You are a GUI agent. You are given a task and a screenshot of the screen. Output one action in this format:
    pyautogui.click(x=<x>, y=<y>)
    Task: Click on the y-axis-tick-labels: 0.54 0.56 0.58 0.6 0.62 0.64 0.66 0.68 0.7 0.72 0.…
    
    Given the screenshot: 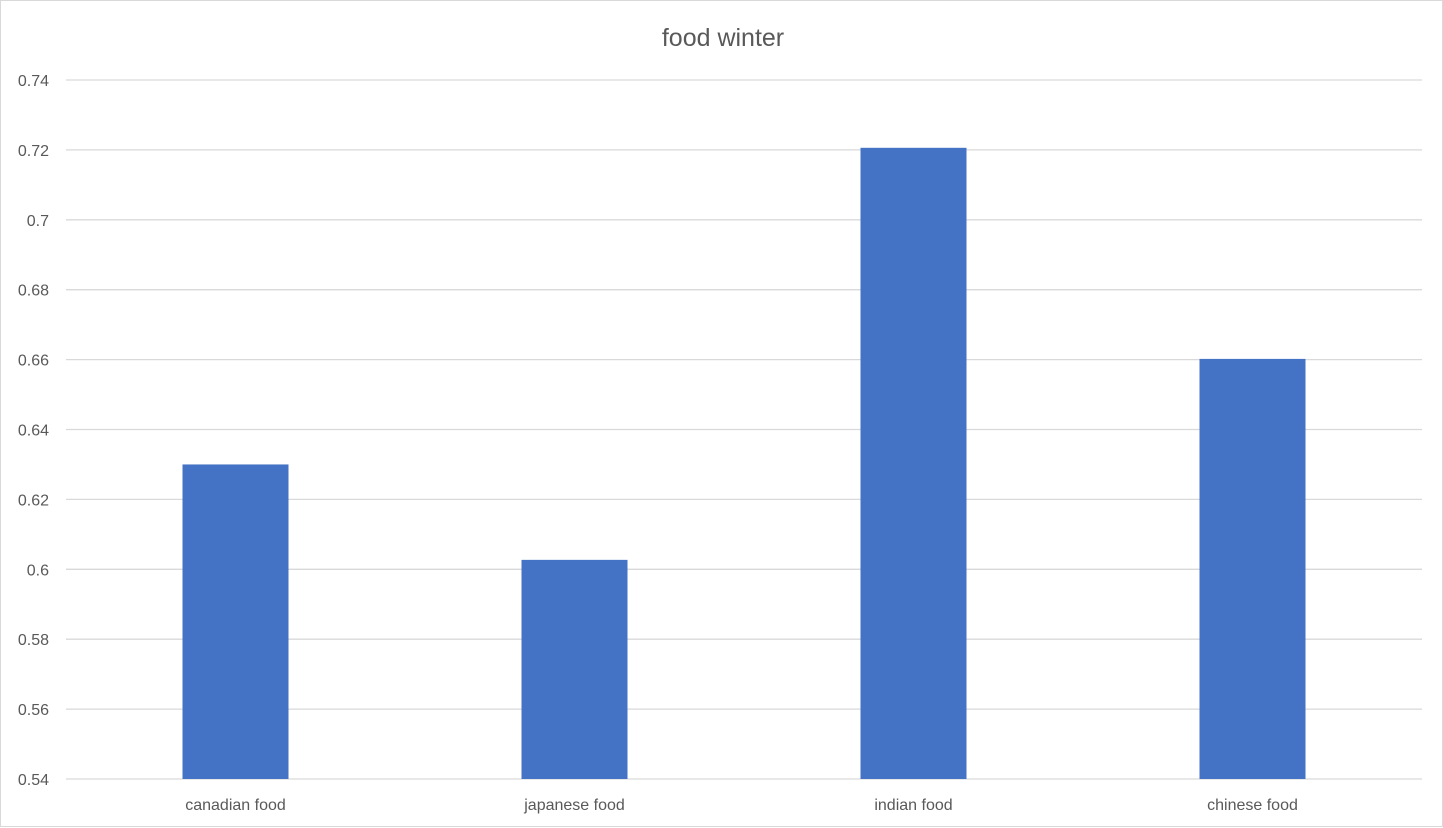 What is the action you would take?
    pyautogui.click(x=33, y=431)
    